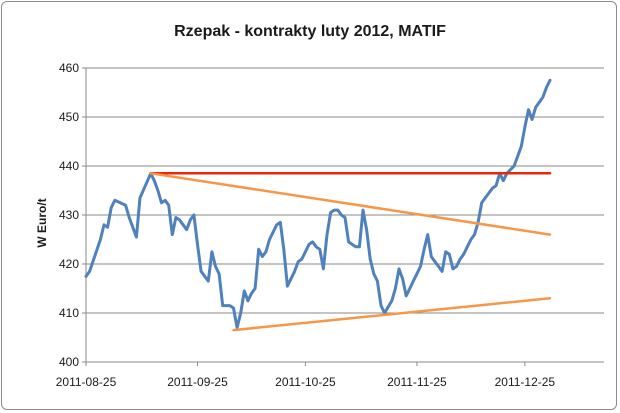  I want to click on y-tick-label: 400, so click(69, 362).